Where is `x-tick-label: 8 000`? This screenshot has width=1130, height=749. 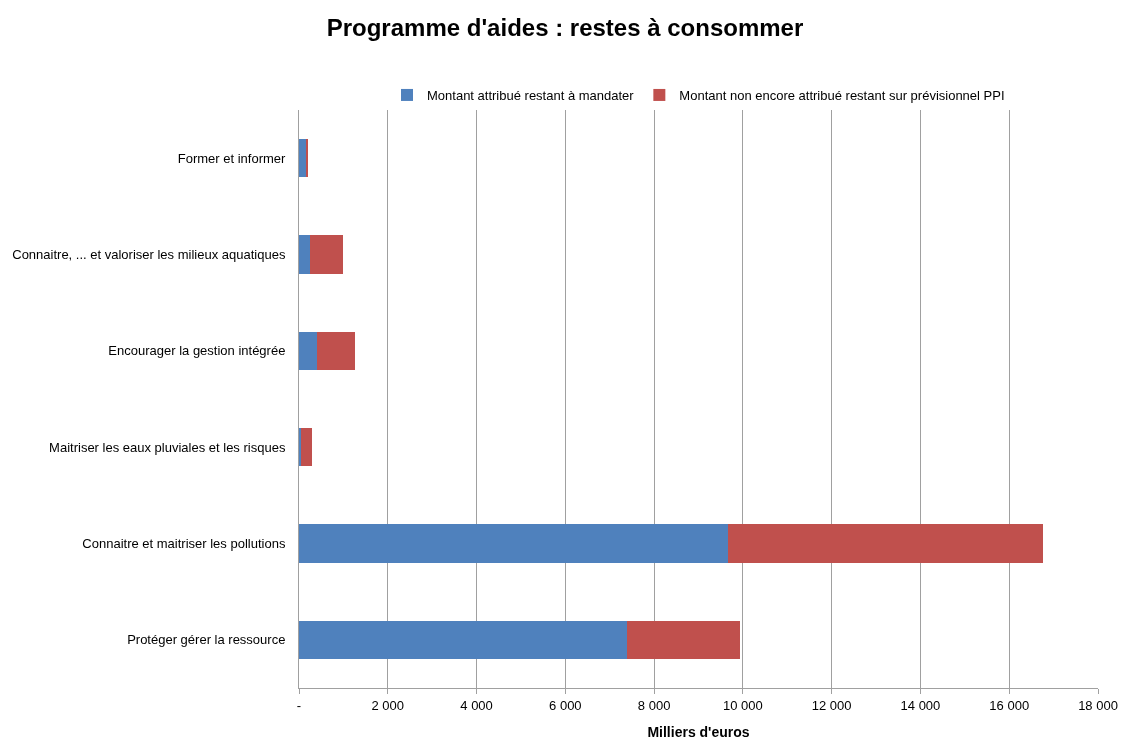 x-tick-label: 8 000 is located at coordinates (654, 705).